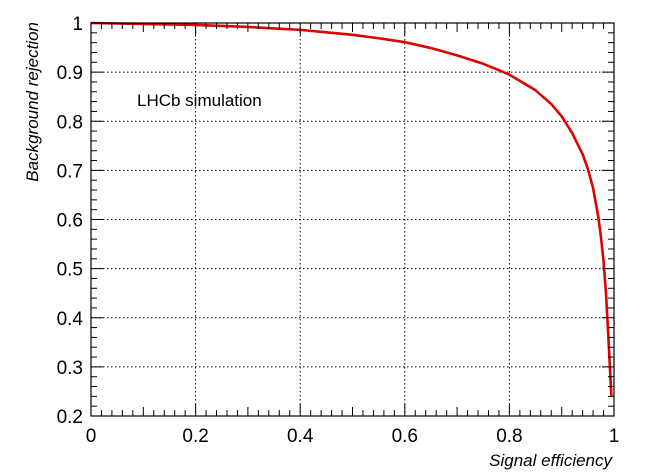  What do you see at coordinates (91, 436) in the screenshot?
I see `x-tick-label: 0` at bounding box center [91, 436].